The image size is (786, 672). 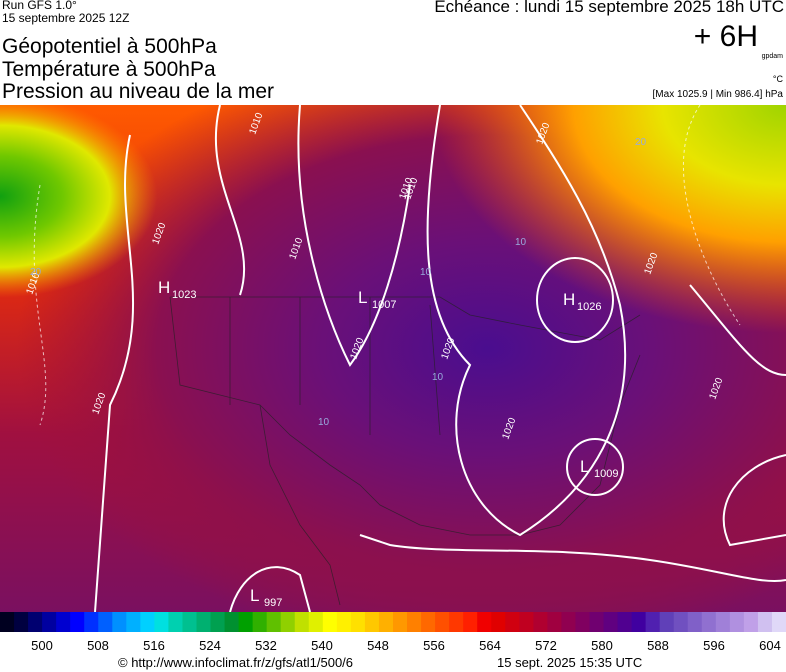 What do you see at coordinates (777, 79) in the screenshot?
I see `unit-temp: °C` at bounding box center [777, 79].